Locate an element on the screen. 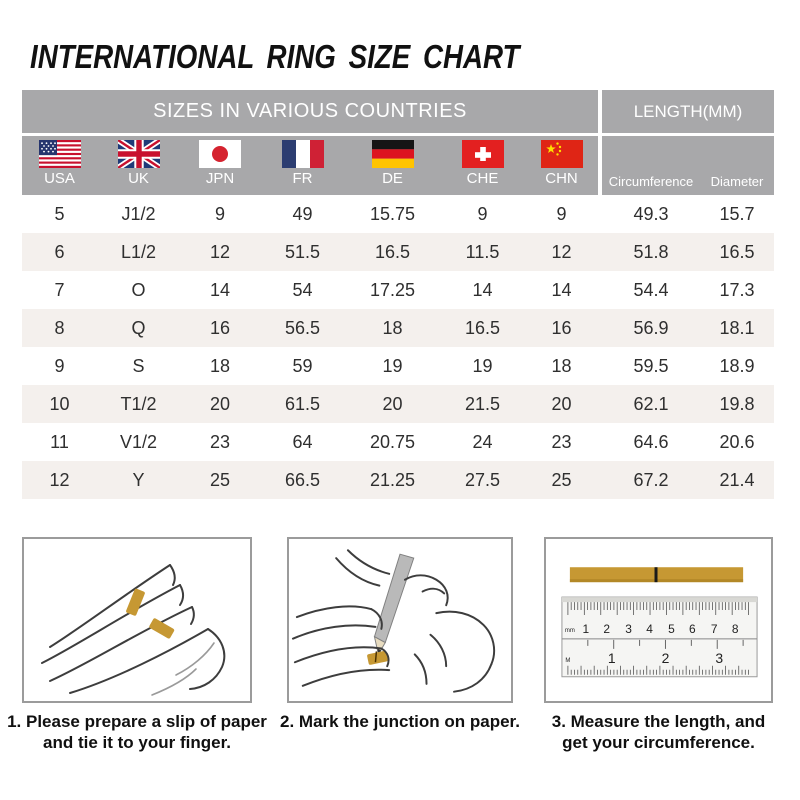 The image size is (800, 800). column-header-chn: CHN is located at coordinates (561, 165).